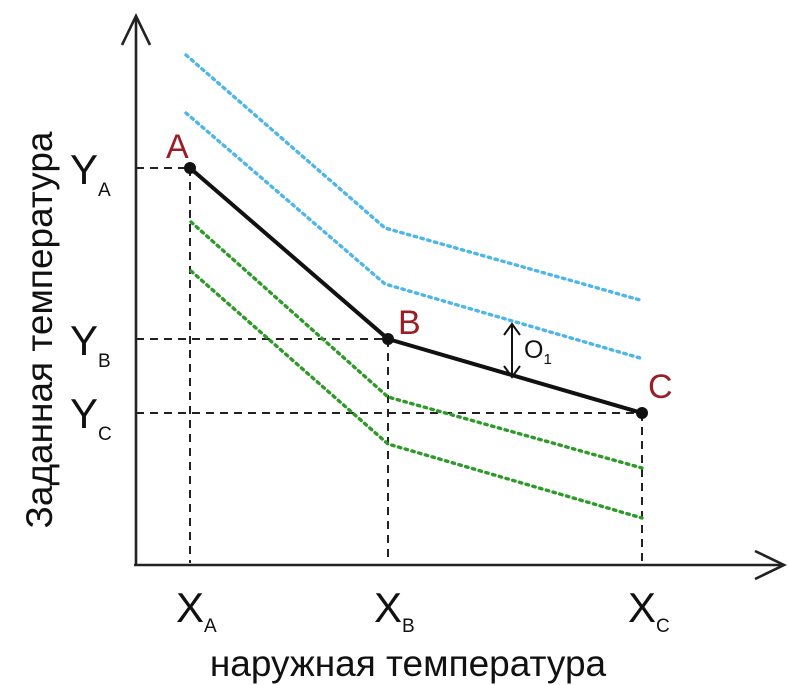  Describe the element at coordinates (177, 147) in the screenshot. I see `point-a-label: A` at that location.